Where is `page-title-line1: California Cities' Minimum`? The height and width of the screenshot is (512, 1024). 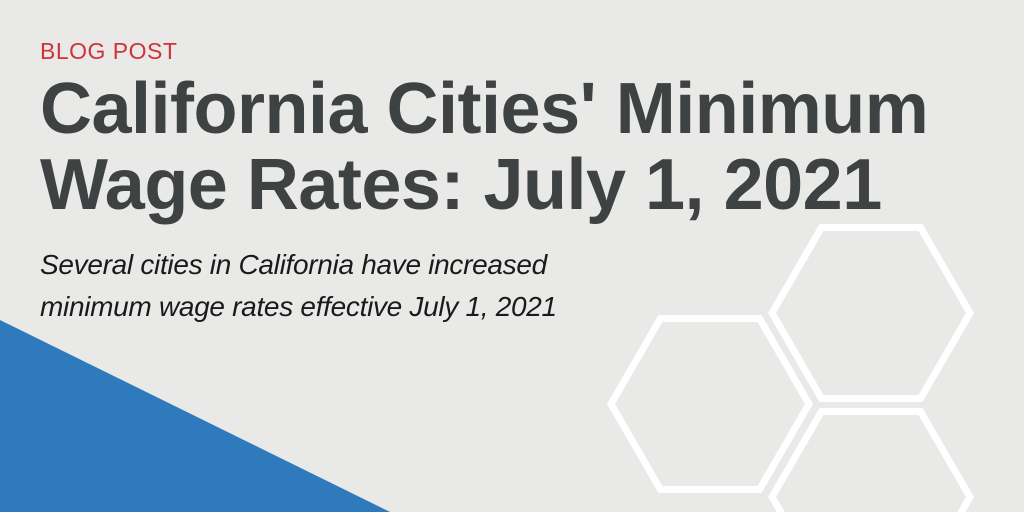
page-title-line1: California Cities' Minimum is located at coordinates (484, 109).